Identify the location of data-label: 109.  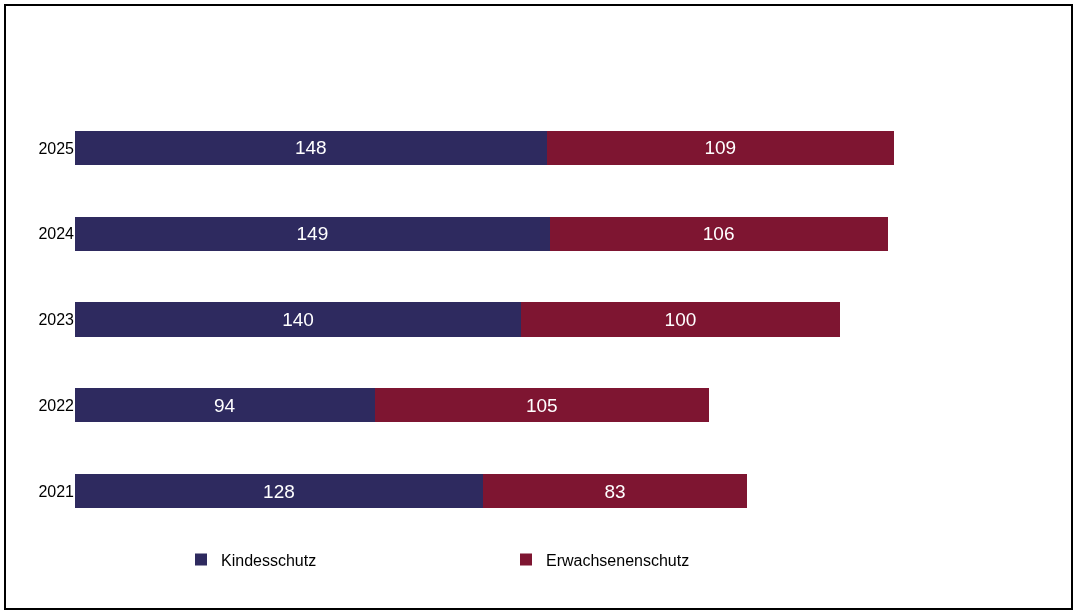
(720, 148).